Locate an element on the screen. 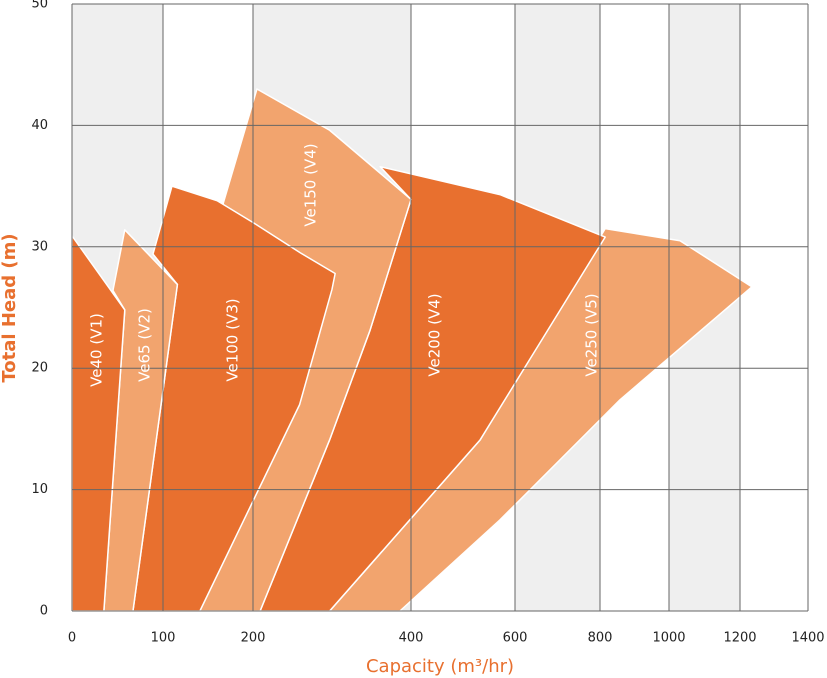 This screenshot has width=827, height=678. x-tick-label: 0 is located at coordinates (72, 638).